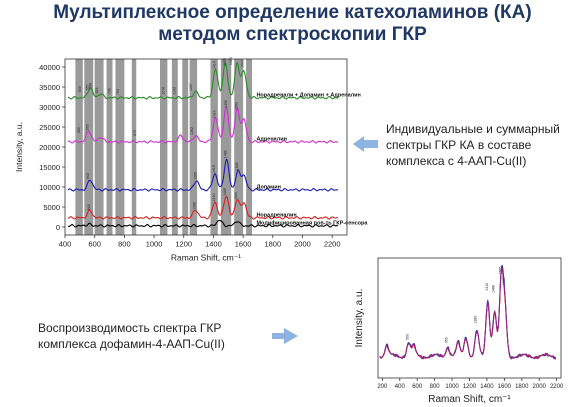  Describe the element at coordinates (473, 129) in the screenshot. I see `note-top-line-1: Индивидуальные и суммарный` at that location.